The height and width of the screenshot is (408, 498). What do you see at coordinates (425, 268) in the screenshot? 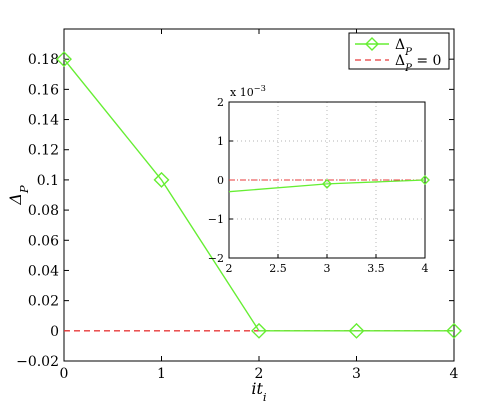
I see `inset-x-tick-label: 4` at bounding box center [425, 268].